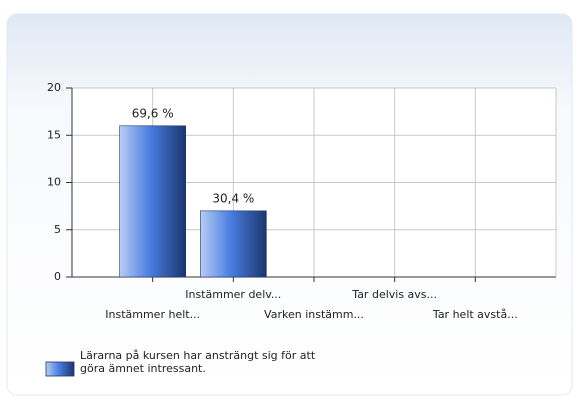 The height and width of the screenshot is (403, 577). What do you see at coordinates (54, 87) in the screenshot?
I see `y-tick-label: 20` at bounding box center [54, 87].